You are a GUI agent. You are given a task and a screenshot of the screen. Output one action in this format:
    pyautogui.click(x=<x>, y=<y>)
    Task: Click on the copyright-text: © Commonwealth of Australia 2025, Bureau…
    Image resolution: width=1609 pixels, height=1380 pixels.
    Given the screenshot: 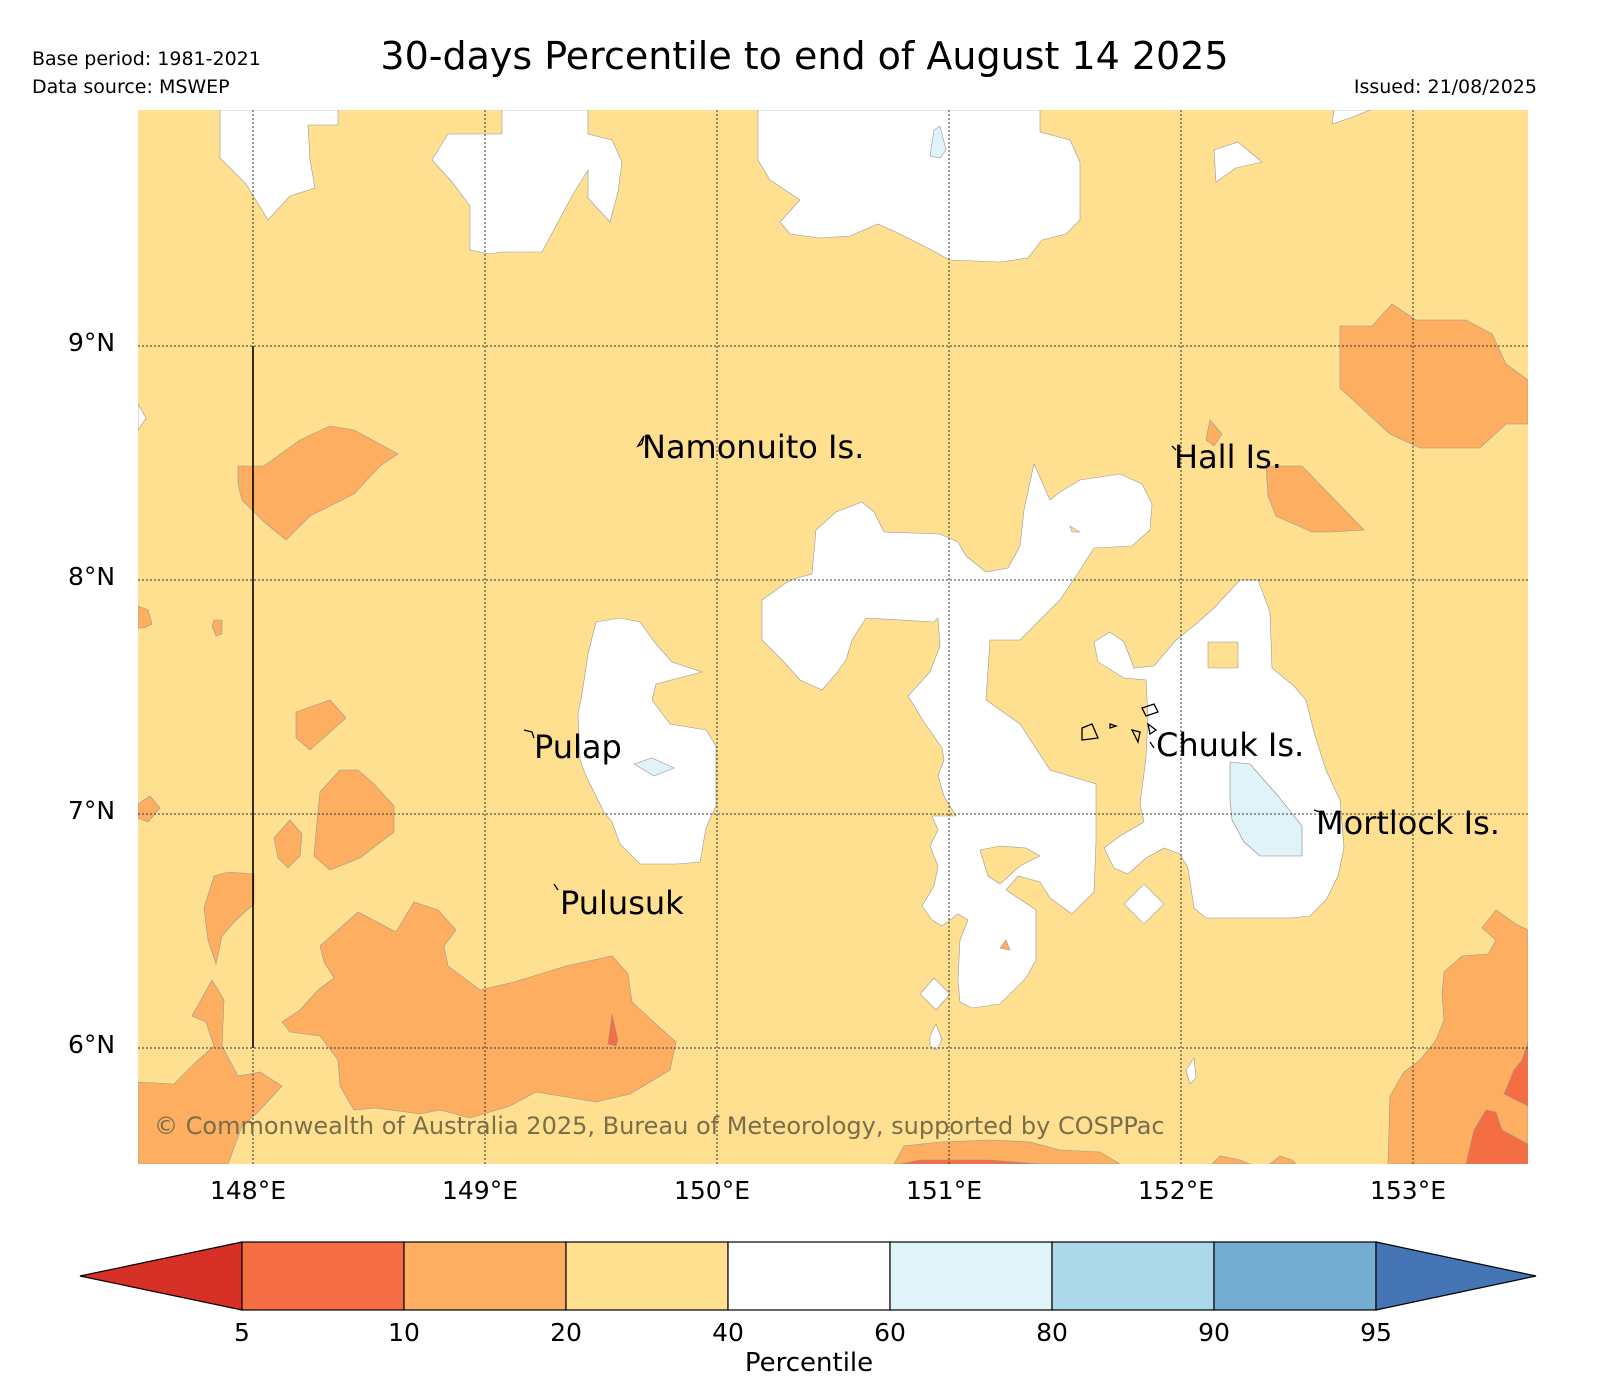 What is the action you would take?
    pyautogui.click(x=659, y=1126)
    